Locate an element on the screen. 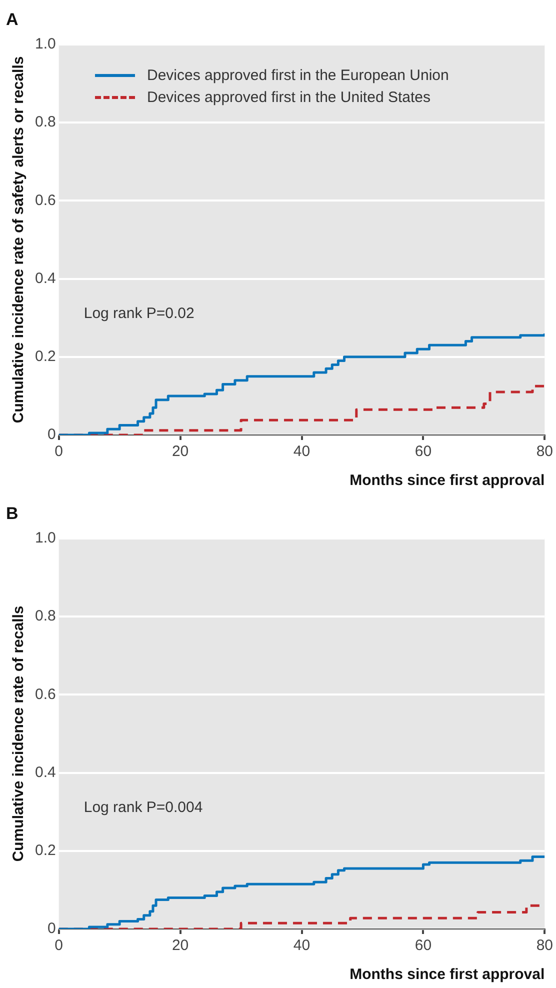  chart-title: A is located at coordinates (12, 19).